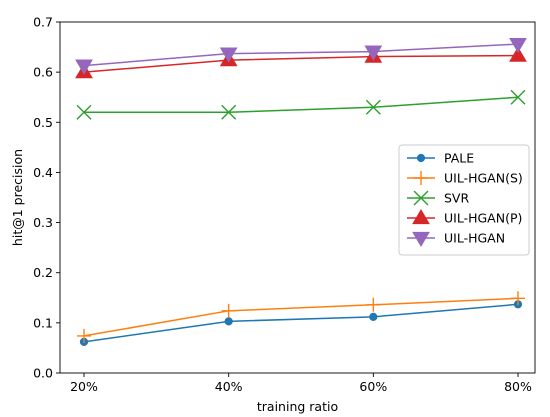 The height and width of the screenshot is (417, 550). I want to click on legend-label: UIL-HGAN, so click(474, 238).